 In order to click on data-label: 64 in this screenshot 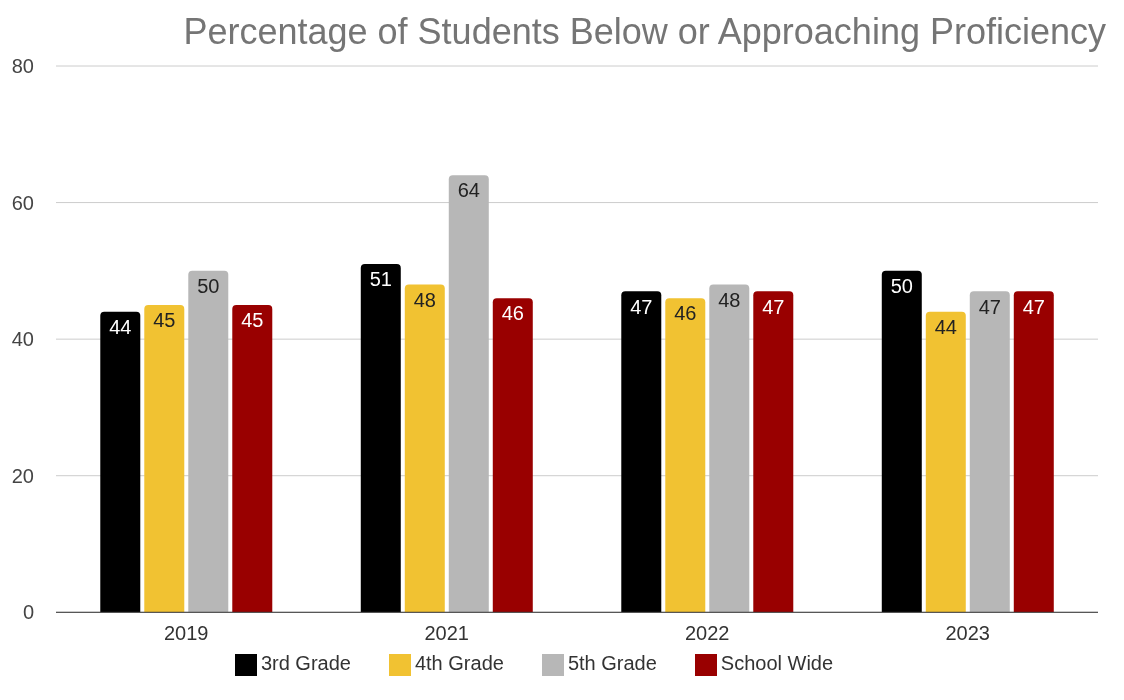, I will do `click(468, 190)`.